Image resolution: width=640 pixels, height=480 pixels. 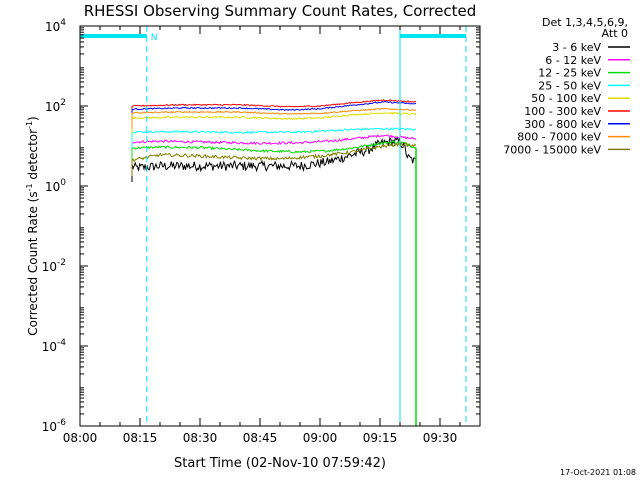 What do you see at coordinates (559, 137) in the screenshot?
I see `legend-label: 800 - 7000 keV` at bounding box center [559, 137].